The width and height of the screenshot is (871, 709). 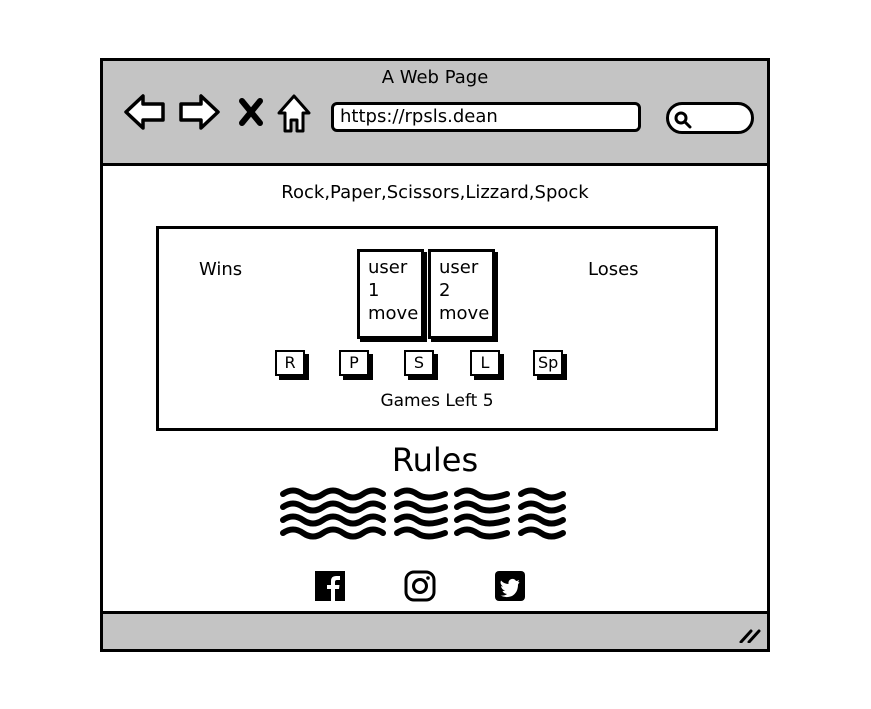 What do you see at coordinates (486, 117) in the screenshot?
I see `address-bar: https://rpsls.dean` at bounding box center [486, 117].